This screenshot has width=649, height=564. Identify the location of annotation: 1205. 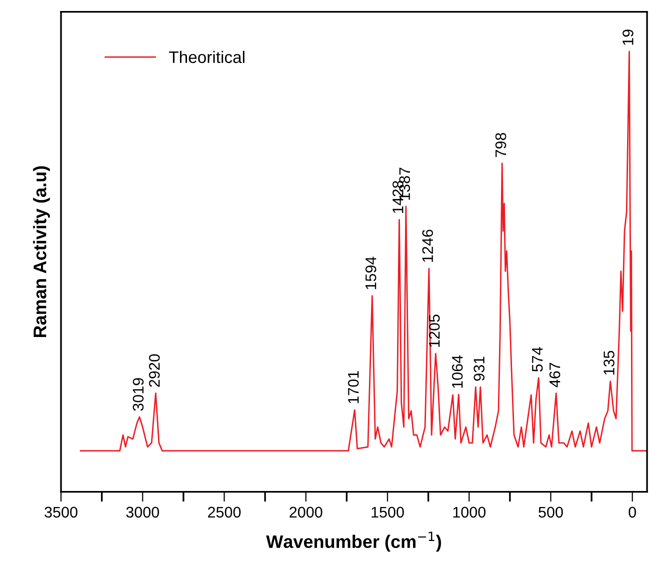
(434, 330).